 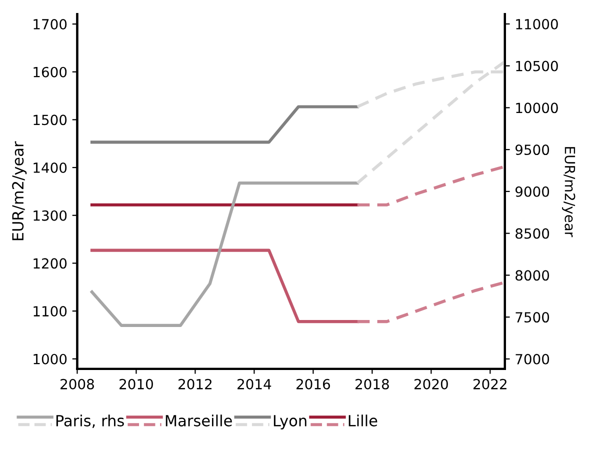 What do you see at coordinates (532, 191) in the screenshot?
I see `y2-tick-label: 9000` at bounding box center [532, 191].